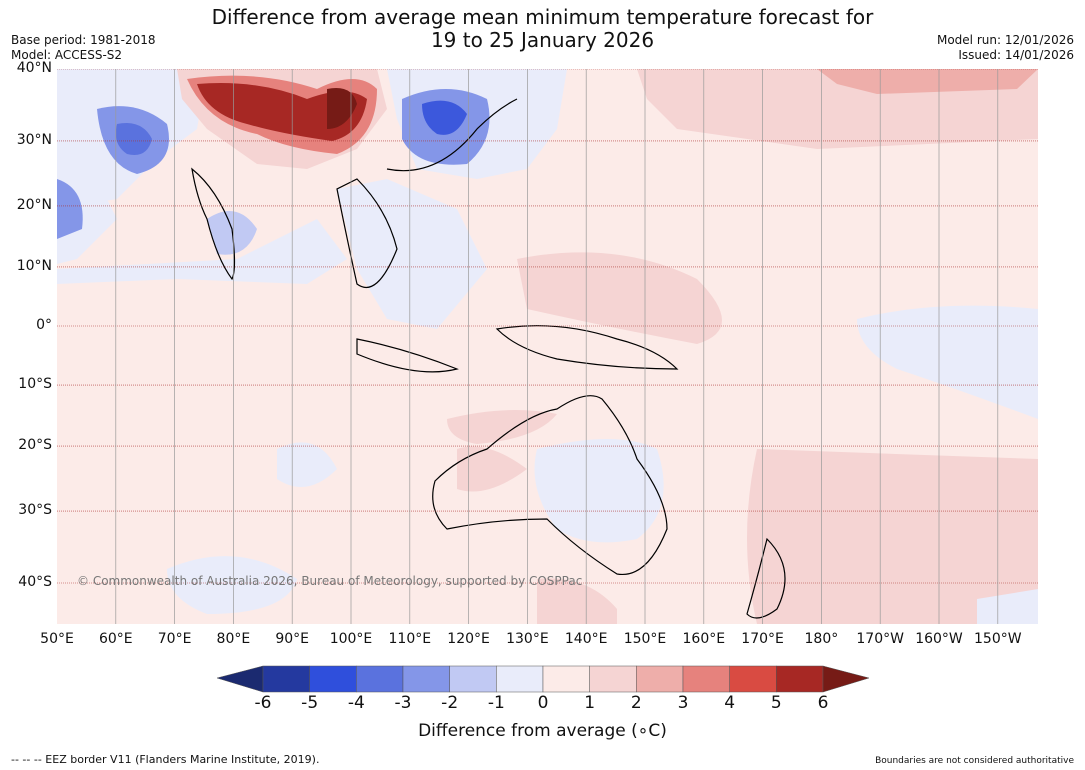 Image resolution: width=1085 pixels, height=770 pixels. I want to click on lat-tick-label: 30°S, so click(35, 510).